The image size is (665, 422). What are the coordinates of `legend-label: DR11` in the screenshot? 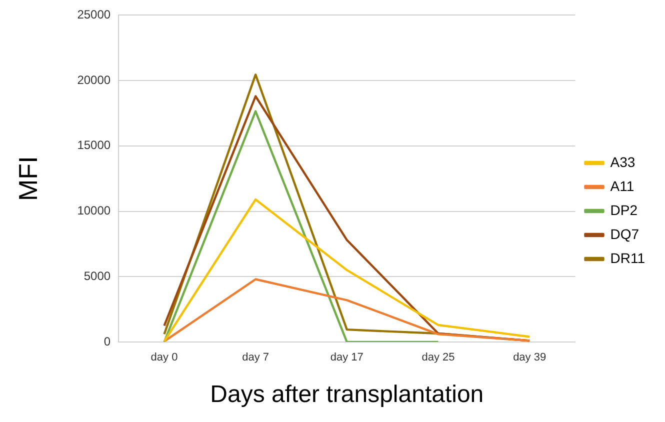 It's located at (628, 258).